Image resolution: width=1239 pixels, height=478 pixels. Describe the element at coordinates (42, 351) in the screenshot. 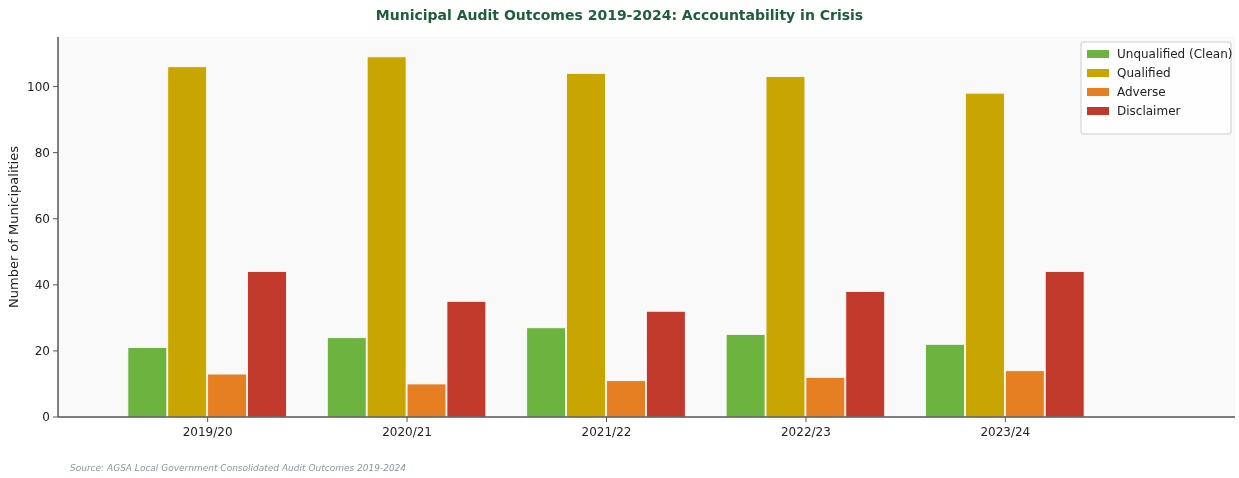

I see `y-tick-label: 20` at that location.